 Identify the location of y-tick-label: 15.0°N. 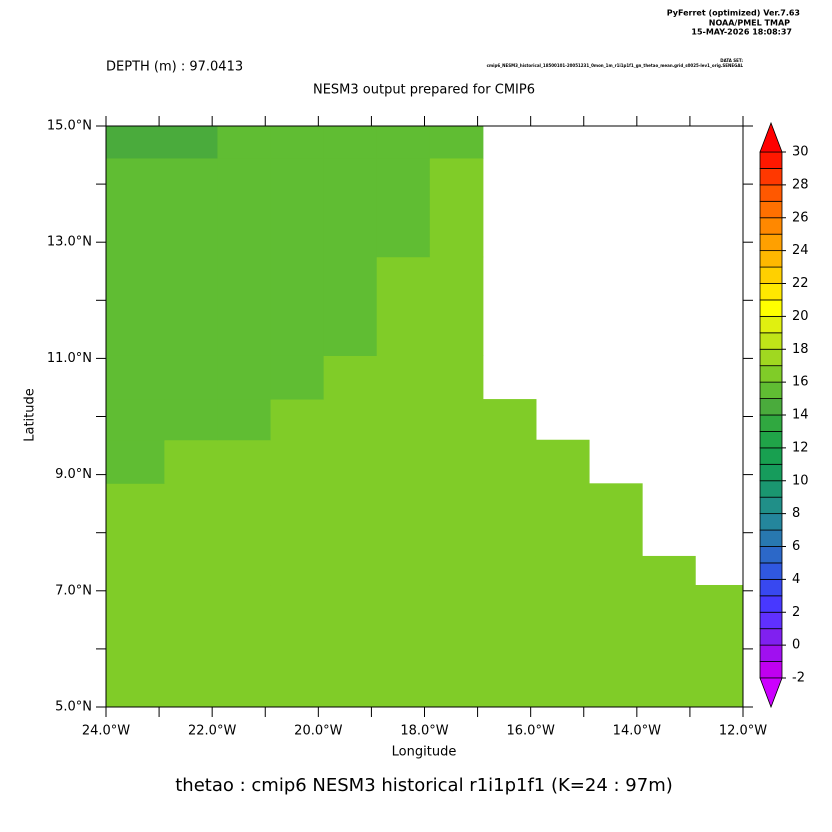
(69, 126).